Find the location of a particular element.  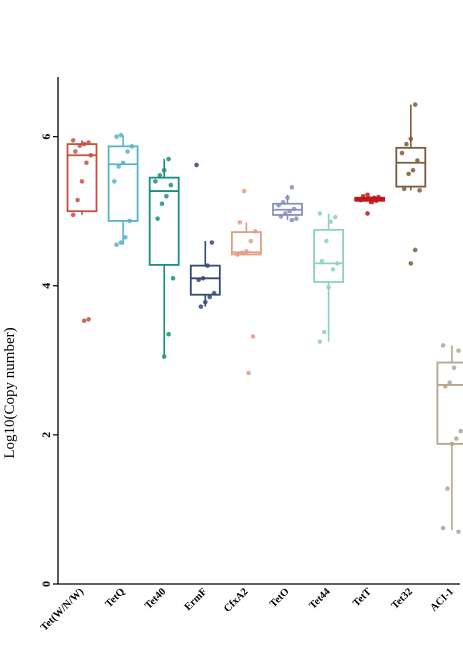

box-tetq is located at coordinates (123, 183).